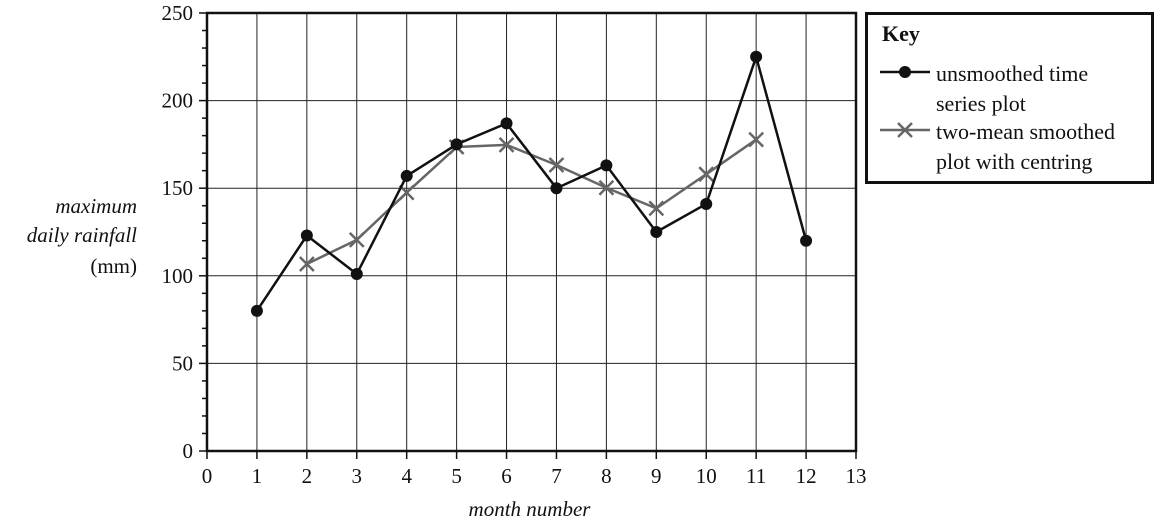  Describe the element at coordinates (188, 451) in the screenshot. I see `y-tick-label: 0` at that location.